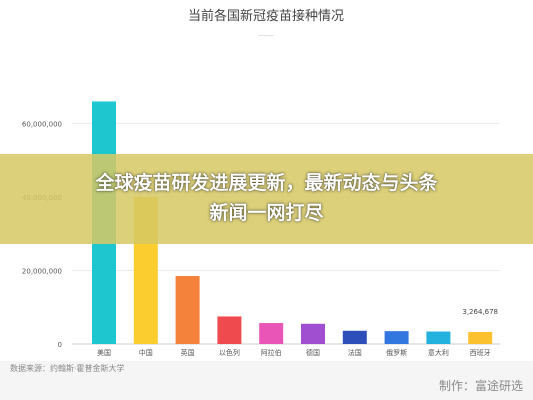 Image resolution: width=533 pixels, height=400 pixels. Describe the element at coordinates (396, 352) in the screenshot. I see `x-tick-label: 俄罗斯` at that location.